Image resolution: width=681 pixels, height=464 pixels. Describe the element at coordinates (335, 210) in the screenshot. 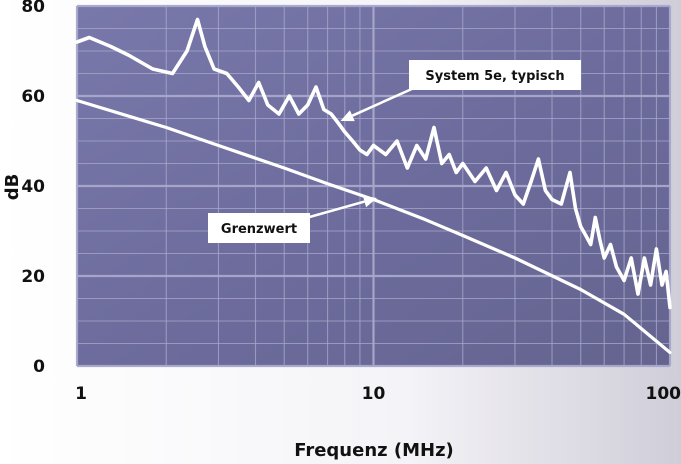

I see `callout-grenzwert-arrow` at that location.